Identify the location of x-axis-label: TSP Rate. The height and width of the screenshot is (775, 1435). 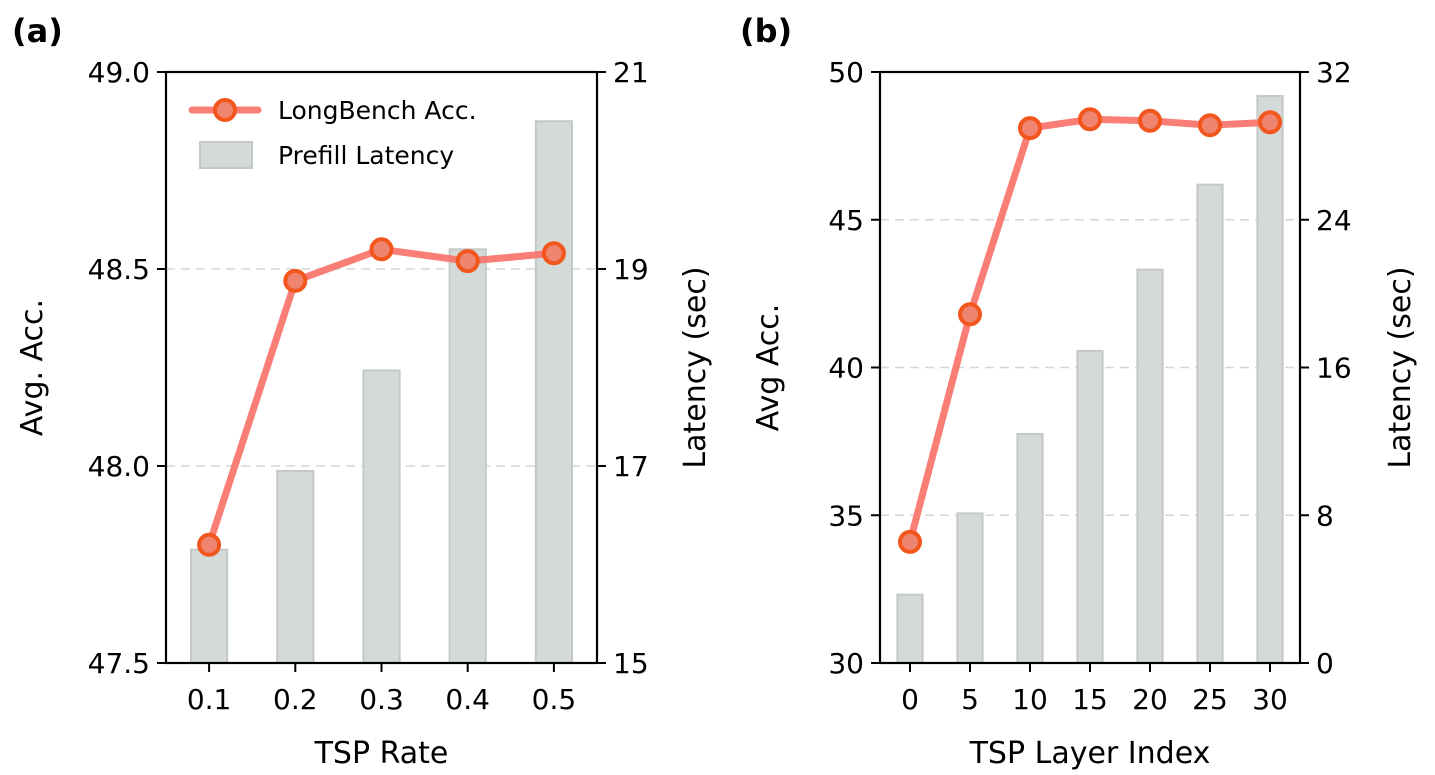
(381, 753).